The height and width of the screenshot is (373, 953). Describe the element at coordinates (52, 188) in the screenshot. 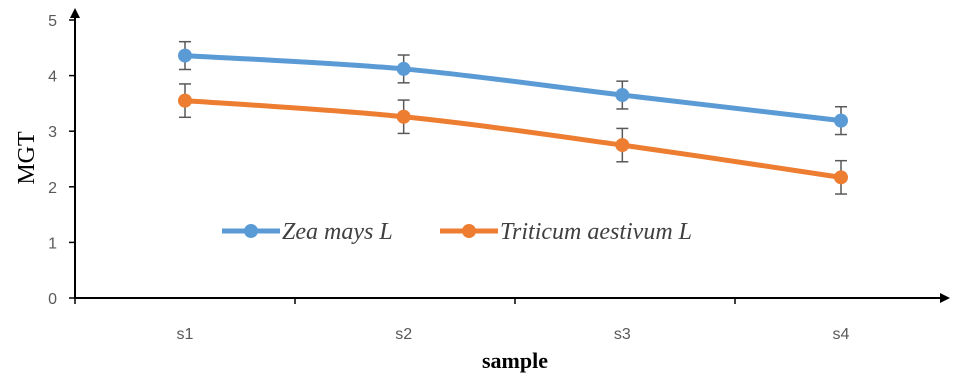

I see `y-tick-label: 2` at that location.